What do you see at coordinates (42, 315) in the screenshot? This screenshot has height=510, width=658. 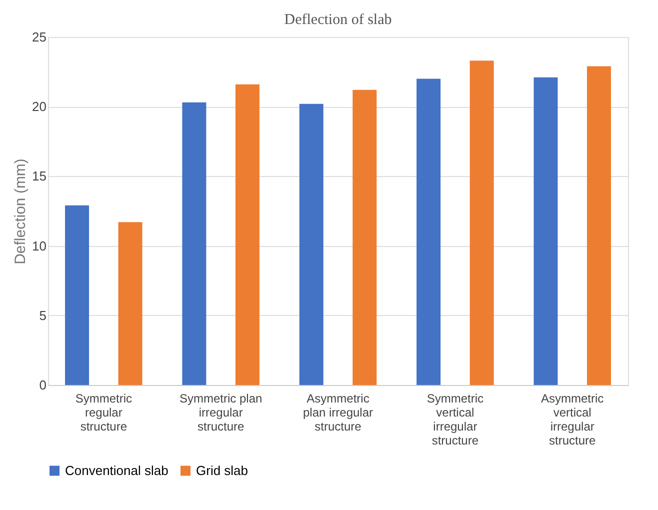 I see `y-tick-label: 5` at bounding box center [42, 315].